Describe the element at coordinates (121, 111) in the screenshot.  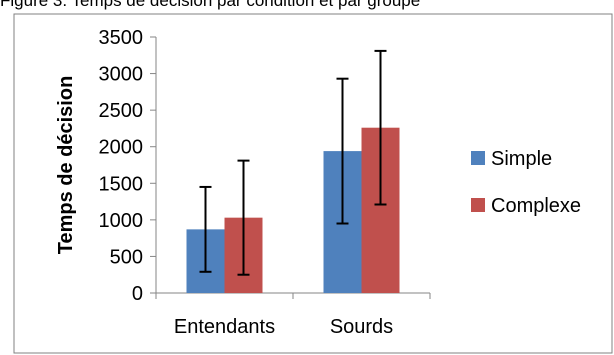
I see `y-tick-label: 2500` at that location.